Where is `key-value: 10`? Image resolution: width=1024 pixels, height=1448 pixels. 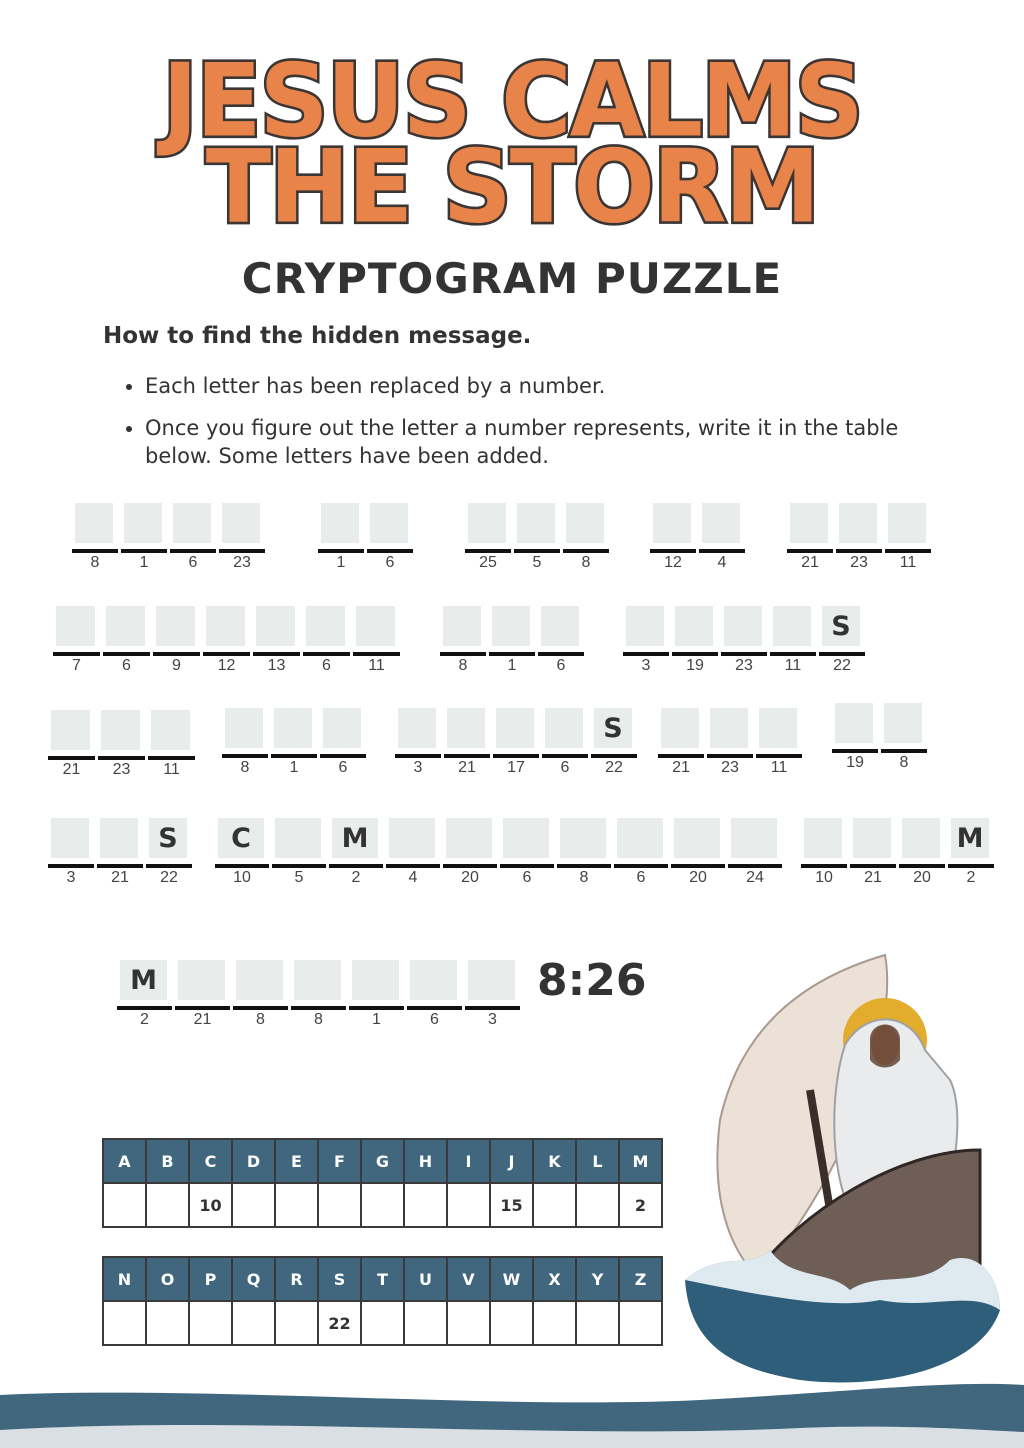 key-value: 10 is located at coordinates (210, 1205).